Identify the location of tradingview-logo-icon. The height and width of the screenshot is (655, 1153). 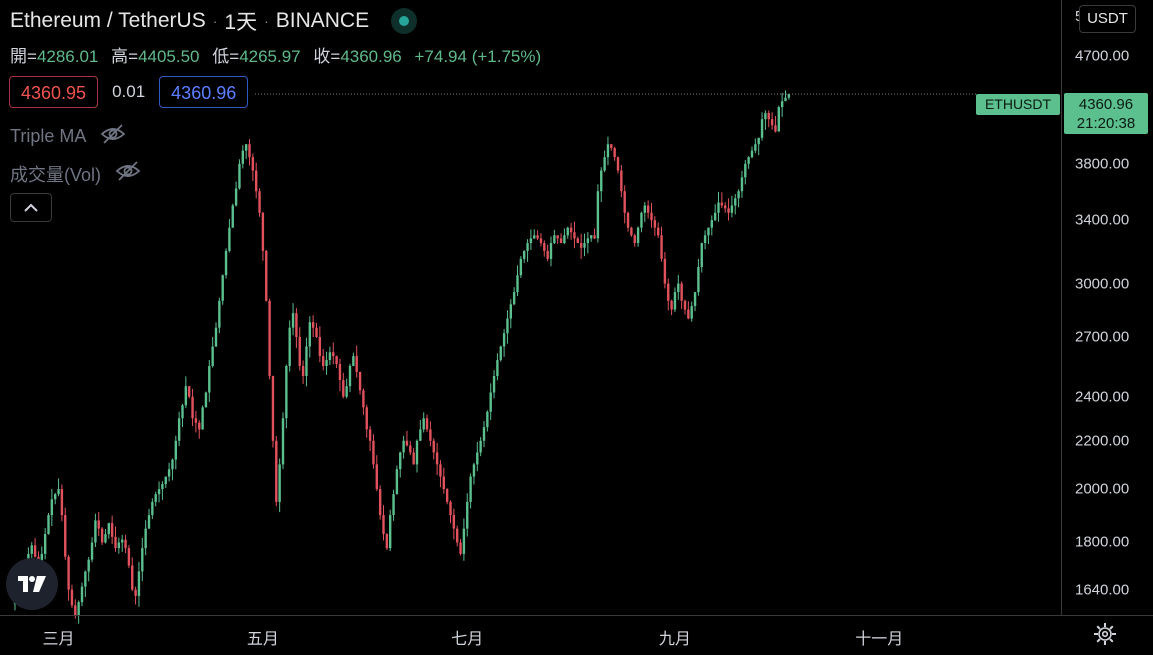
(32, 584).